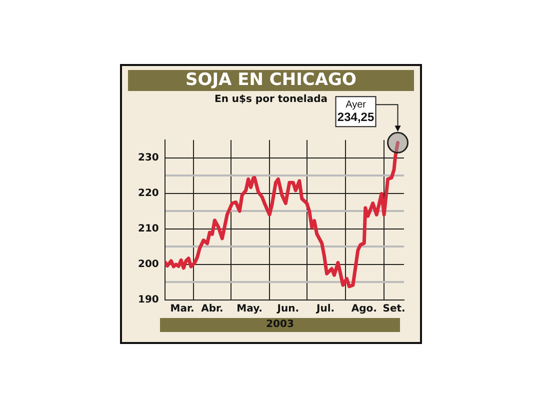  I want to click on x-tick-label: Set., so click(394, 309).